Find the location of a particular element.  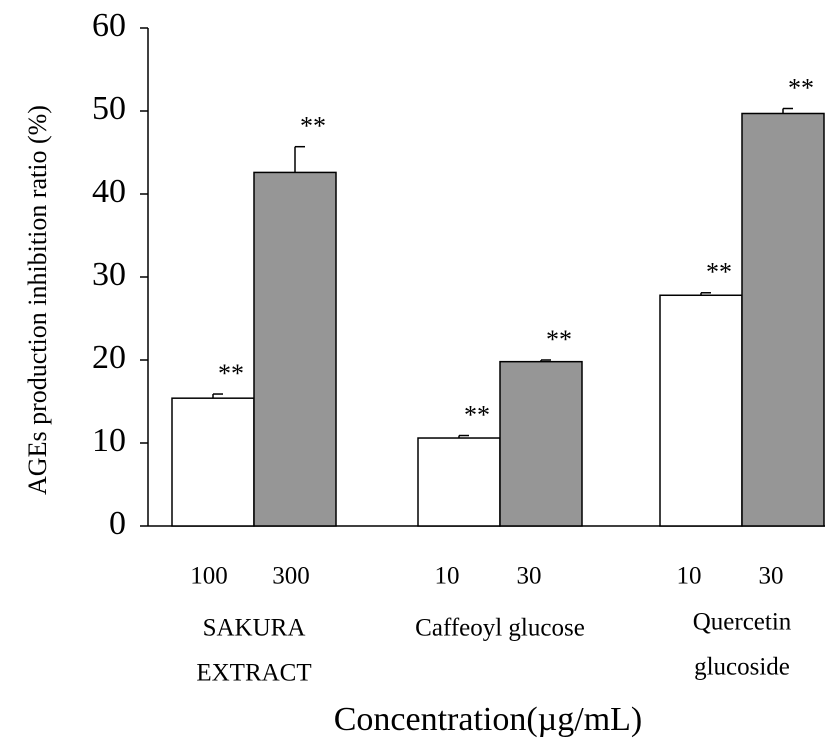

category-label: EXTRACT is located at coordinates (253, 673).